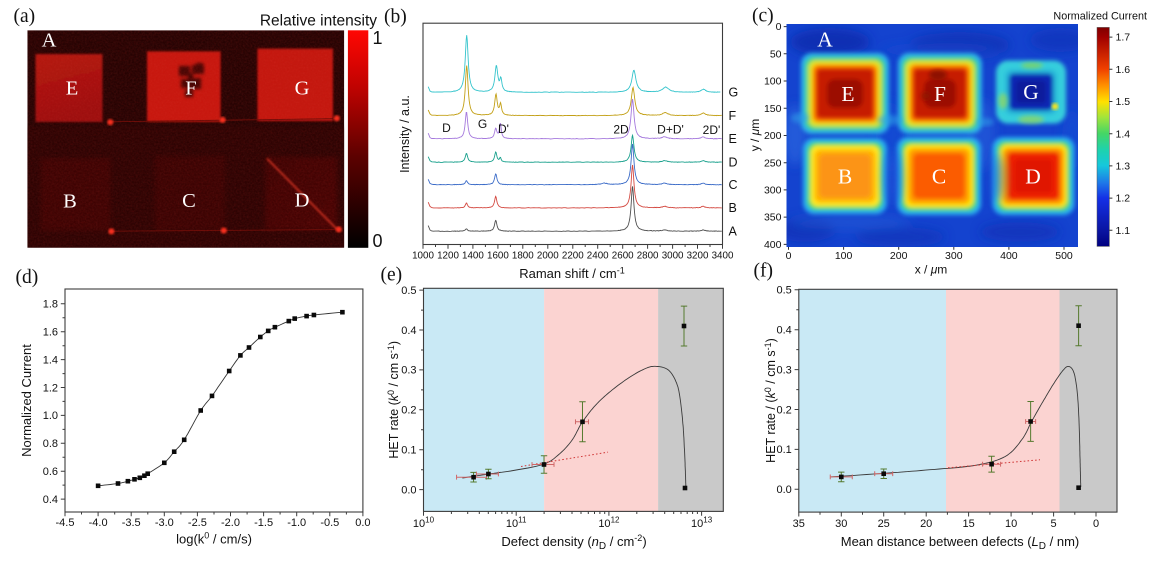  Describe the element at coordinates (318, 21) in the screenshot. I see `svg-text: Relative intensity` at that location.